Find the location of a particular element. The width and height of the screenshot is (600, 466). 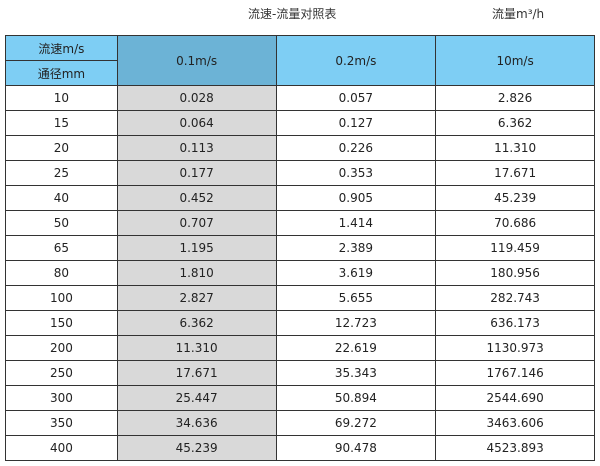

table-row: 300 25.447 50.894 2544.690 is located at coordinates (300, 398).